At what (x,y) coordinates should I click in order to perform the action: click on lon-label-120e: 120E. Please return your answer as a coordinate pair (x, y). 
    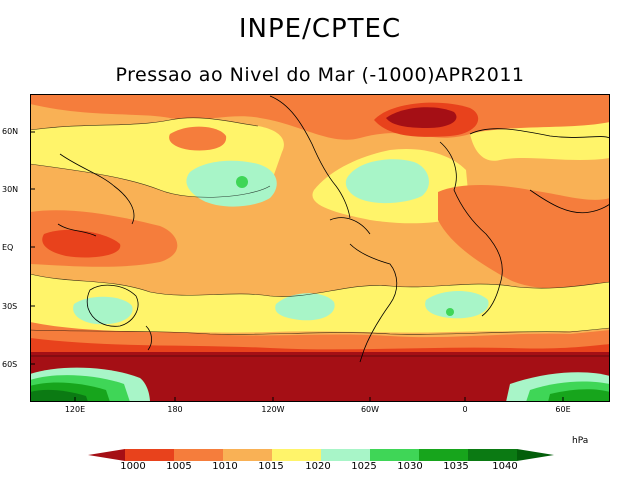
    Looking at the image, I should click on (75, 409).